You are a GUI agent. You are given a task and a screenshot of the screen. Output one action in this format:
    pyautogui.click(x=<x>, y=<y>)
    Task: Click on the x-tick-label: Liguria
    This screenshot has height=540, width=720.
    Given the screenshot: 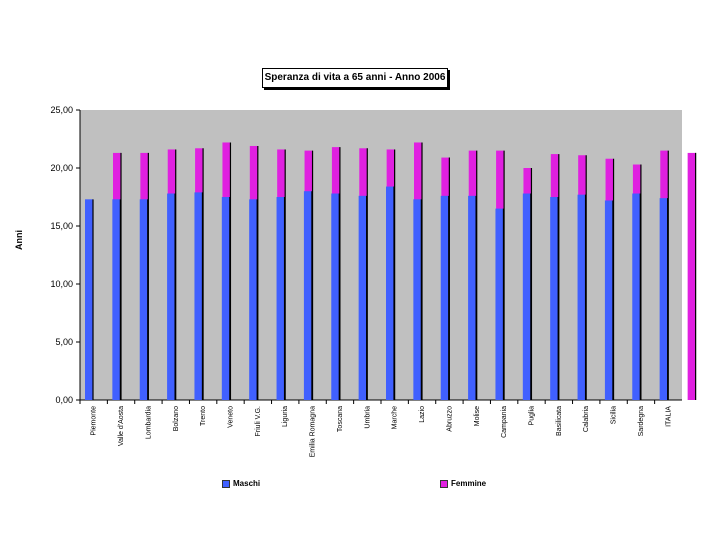 What is the action you would take?
    pyautogui.click(x=285, y=416)
    